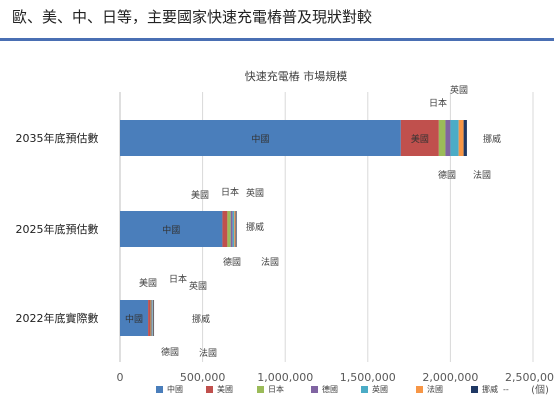 The height and width of the screenshot is (401, 554). What do you see at coordinates (192, 17) in the screenshot?
I see `page-heading: 歐、美、中、日等，主要國家快速充電樁普及現狀對較` at bounding box center [192, 17].